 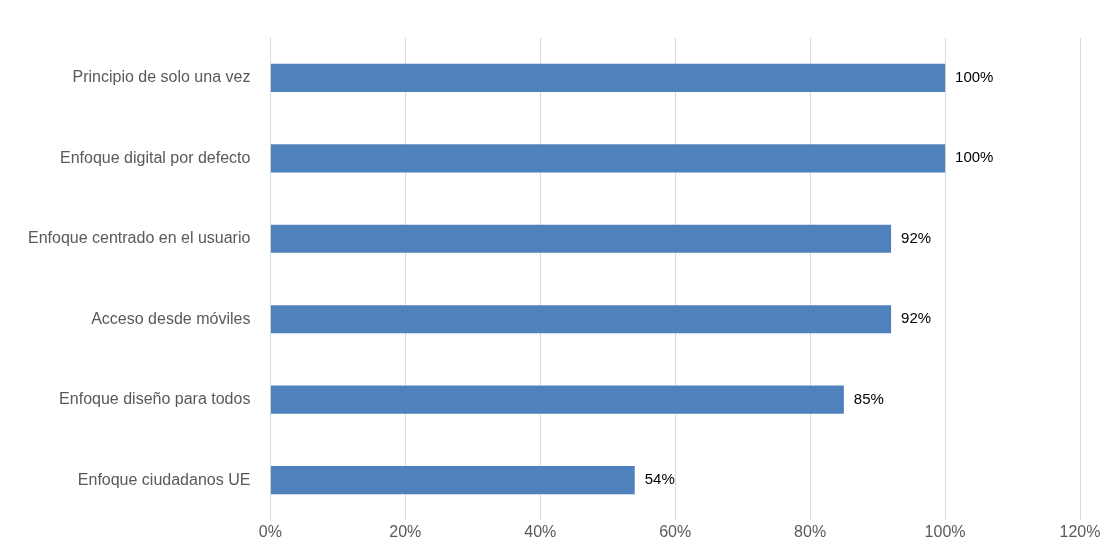 I want to click on x-tick-label: 20%, so click(x=405, y=532).